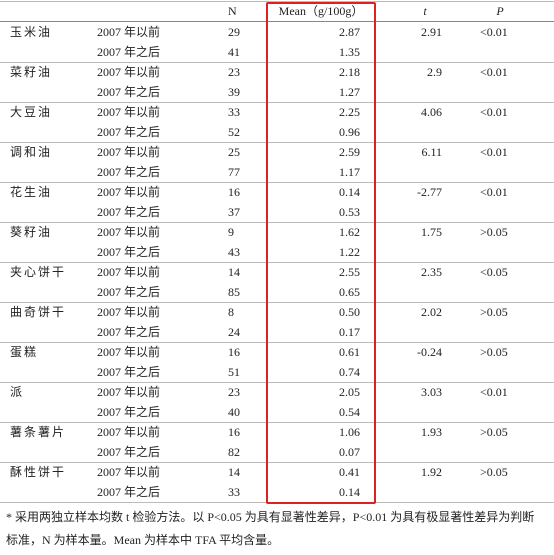  I want to click on n-value: 23, so click(234, 72).